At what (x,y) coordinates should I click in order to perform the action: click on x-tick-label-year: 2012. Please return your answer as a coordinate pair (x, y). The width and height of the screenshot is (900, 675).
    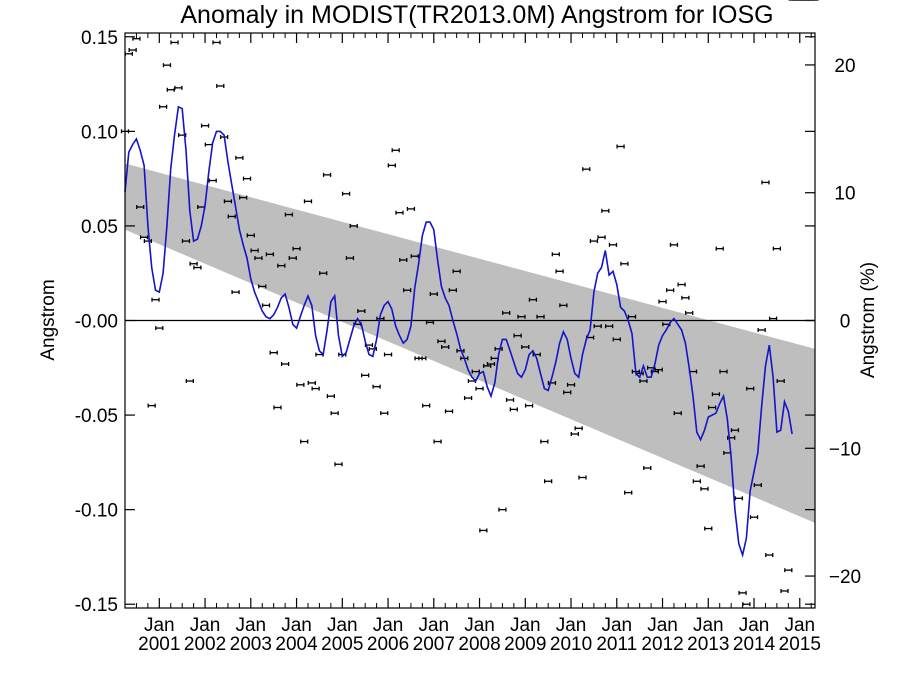
    Looking at the image, I should click on (662, 644).